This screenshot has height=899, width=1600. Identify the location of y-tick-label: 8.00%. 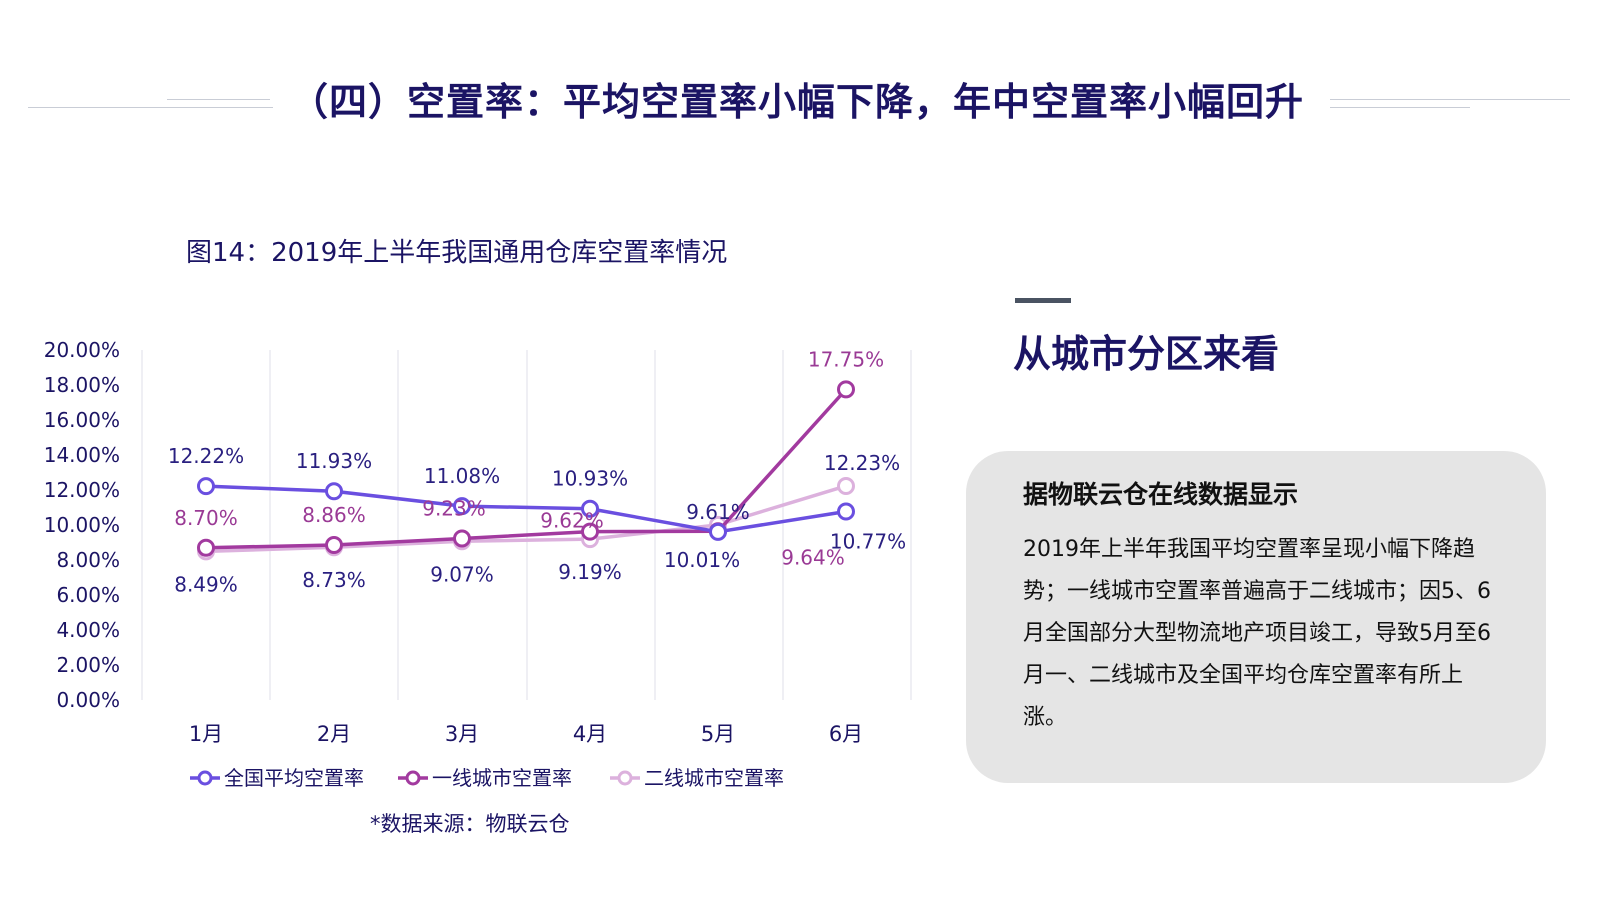
(88, 560).